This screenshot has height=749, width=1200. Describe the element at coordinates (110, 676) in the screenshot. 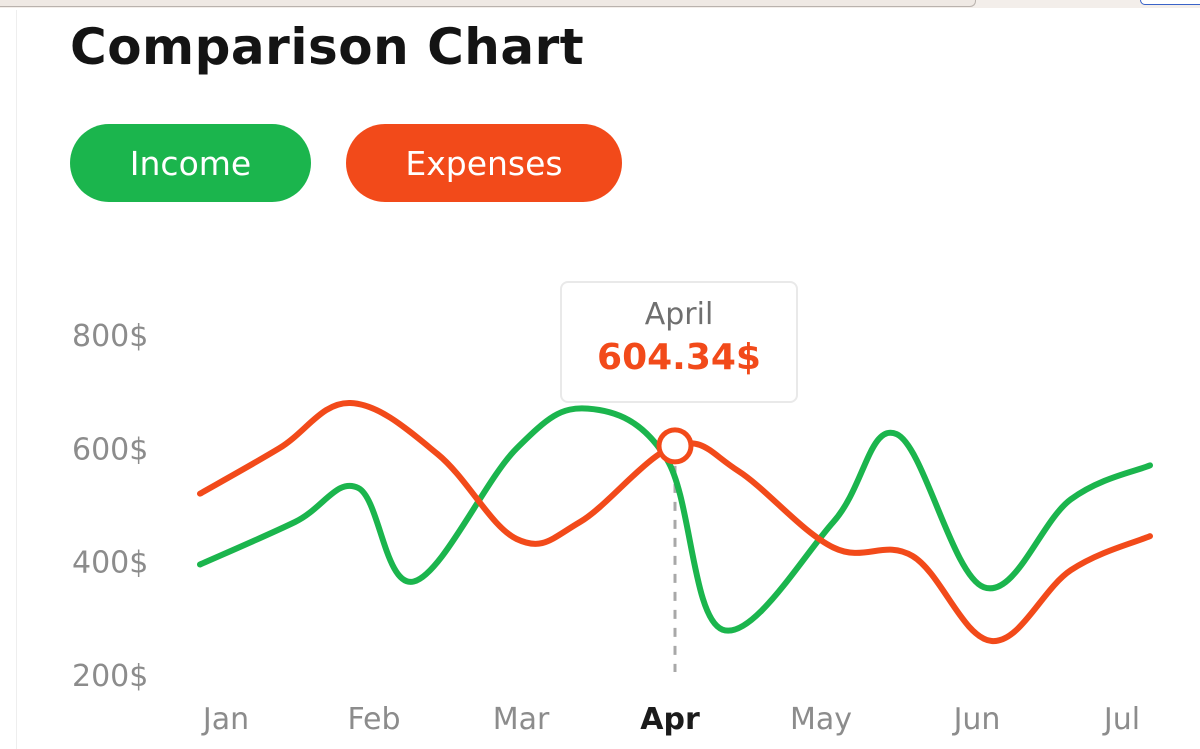

I see `y-tick-label: 200$` at that location.